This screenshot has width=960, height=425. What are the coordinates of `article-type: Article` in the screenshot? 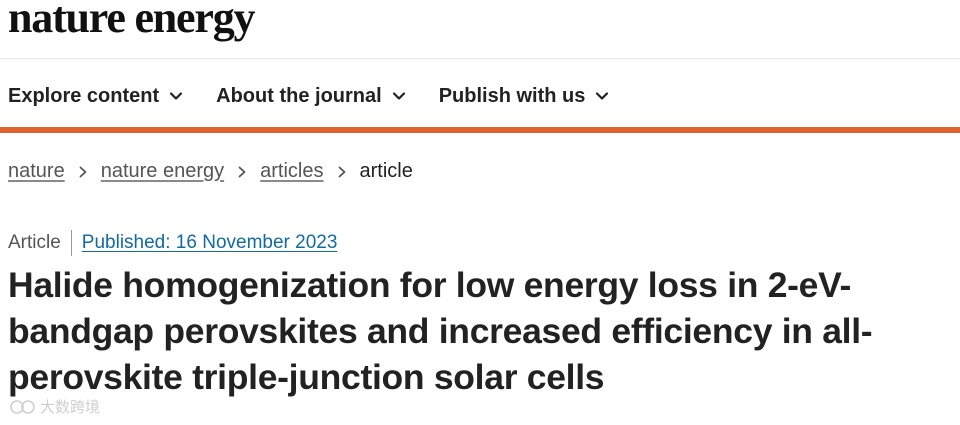 It's located at (34, 242).